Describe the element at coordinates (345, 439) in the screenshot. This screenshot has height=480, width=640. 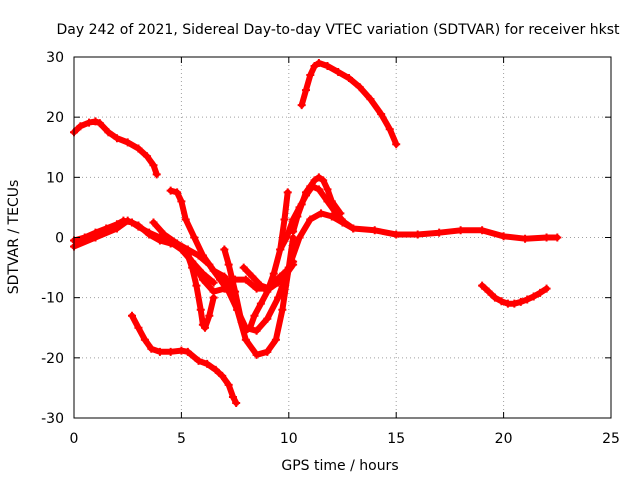
I see `x-tick-labels: 0 5 10 15 20 25` at that location.